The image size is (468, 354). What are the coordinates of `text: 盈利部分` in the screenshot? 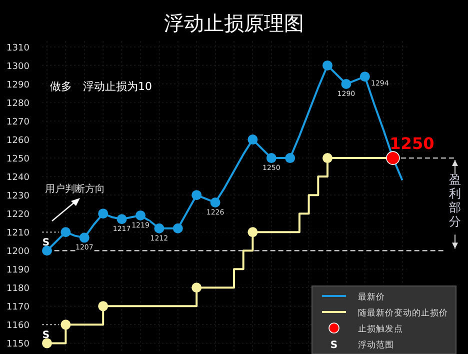 It's located at (455, 200).